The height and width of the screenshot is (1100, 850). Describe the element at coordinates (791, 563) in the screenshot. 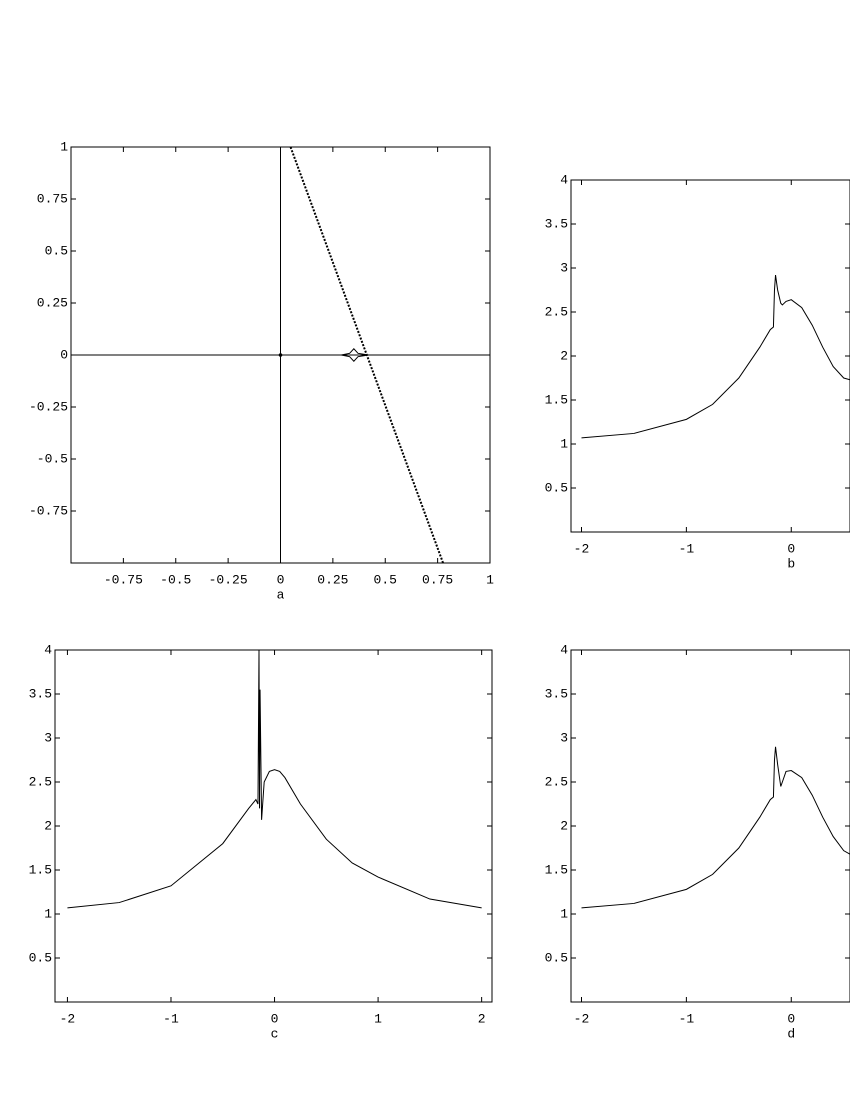

I see `x-axis-label: b` at that location.